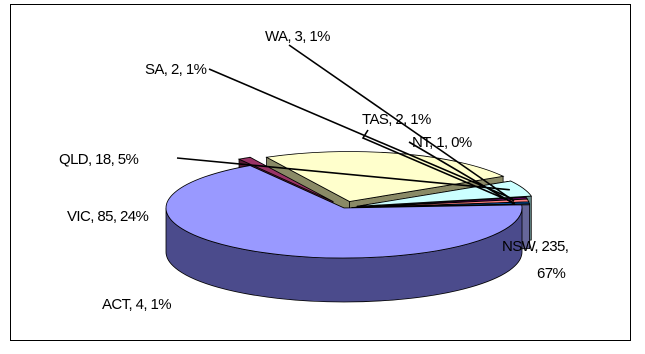  Describe the element at coordinates (136, 304) in the screenshot. I see `label-act: ACT, 4, 1%` at that location.